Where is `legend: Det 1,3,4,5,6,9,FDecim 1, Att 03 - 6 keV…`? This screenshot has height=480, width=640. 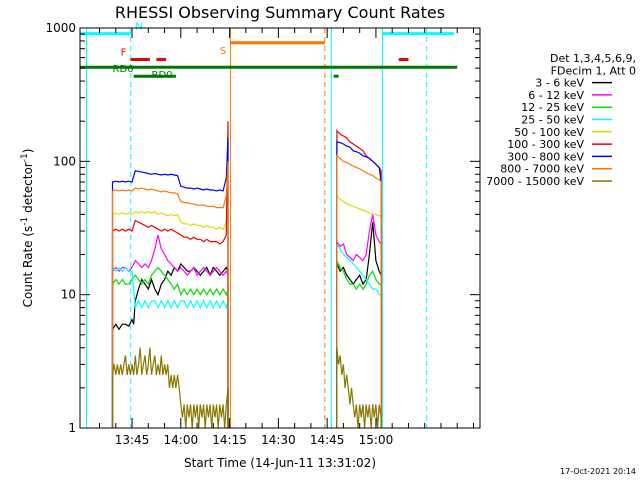
legend: Det 1,3,4,5,6,9,FDecim 1, Att 03 - 6 keV… is located at coordinates (561, 120).